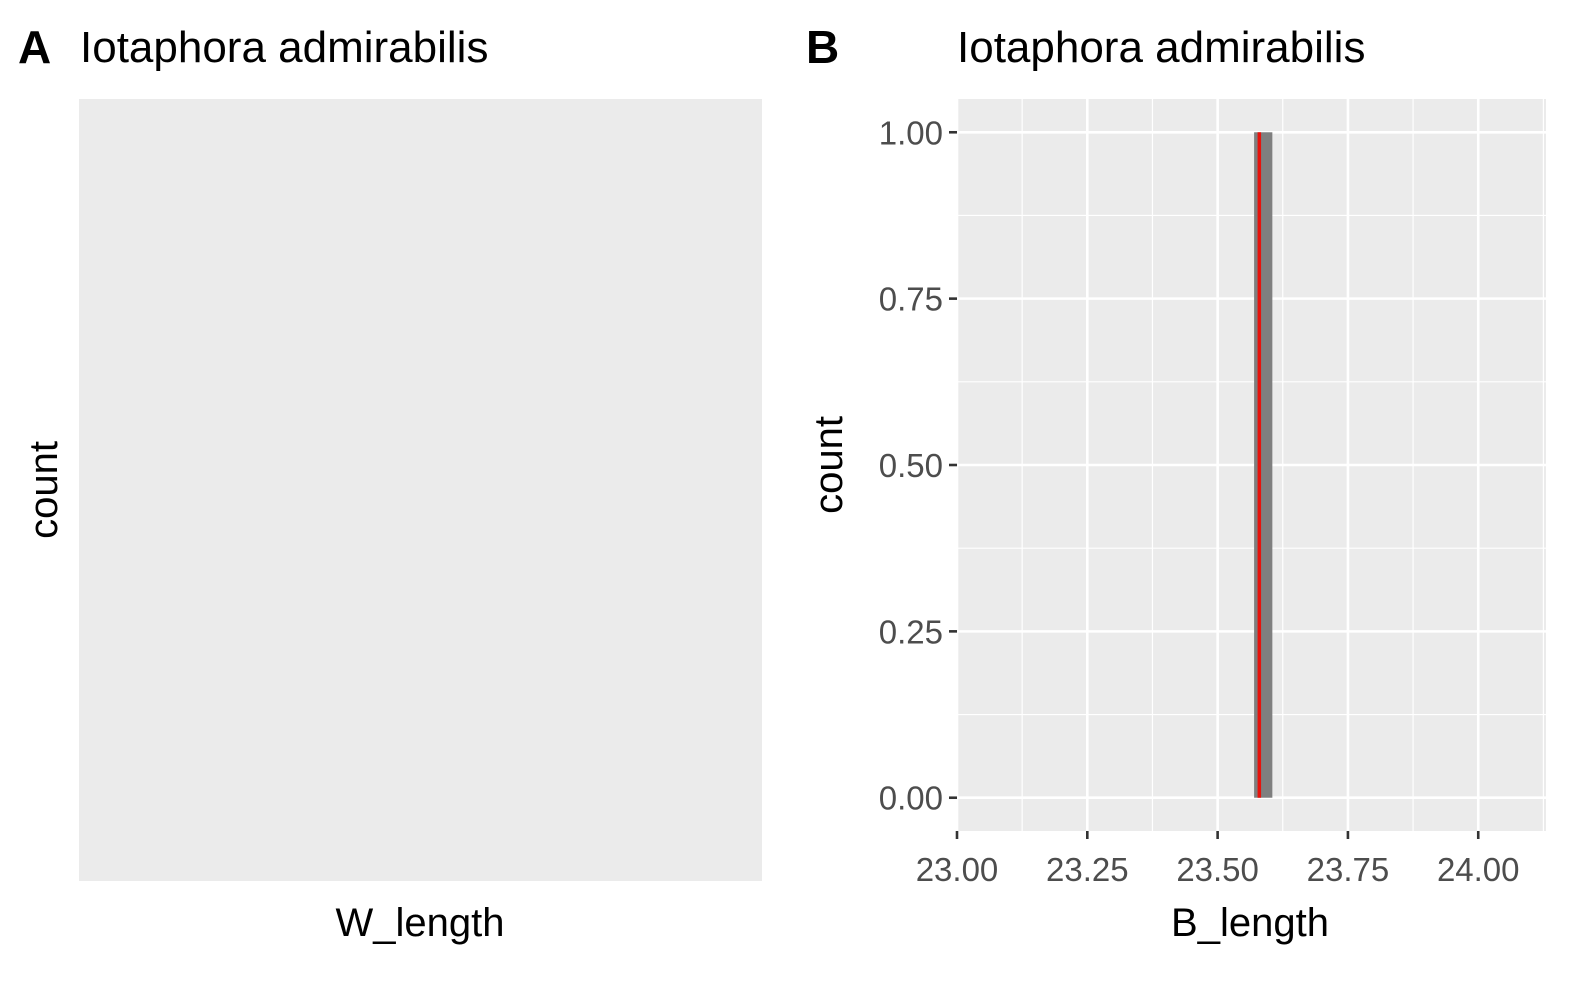 This screenshot has width=1593, height=984. Describe the element at coordinates (1161, 47) in the screenshot. I see `panel-b-title: Iotaphora admirabilis` at that location.